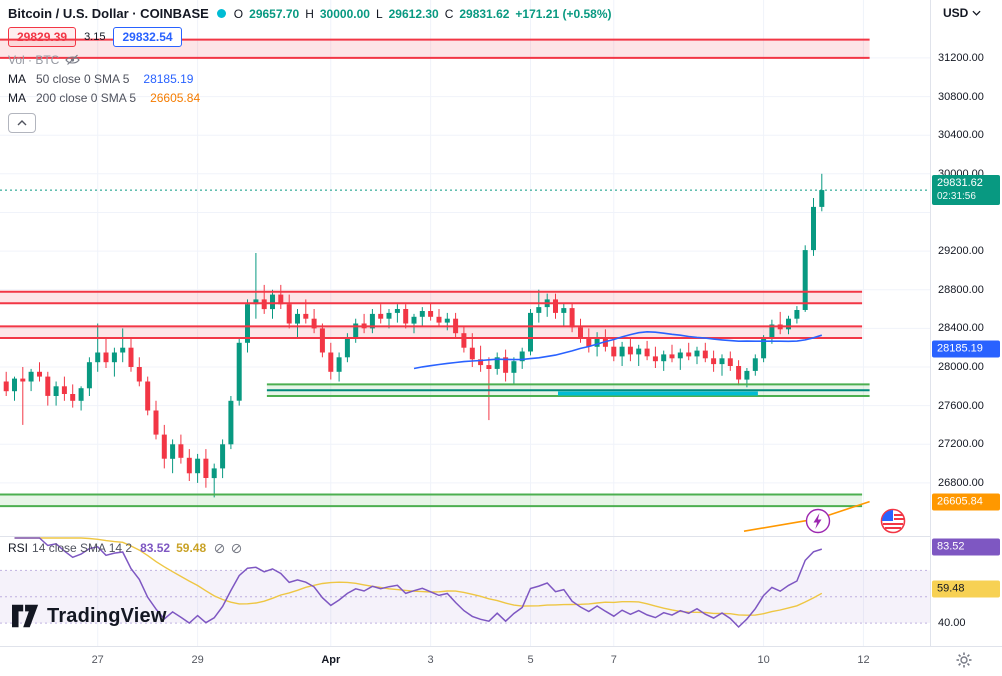 The image size is (1002, 676). Describe the element at coordinates (108, 13) in the screenshot. I see `symbol-title: Bitcoin / U.S. Dollar · COINBASE` at that location.